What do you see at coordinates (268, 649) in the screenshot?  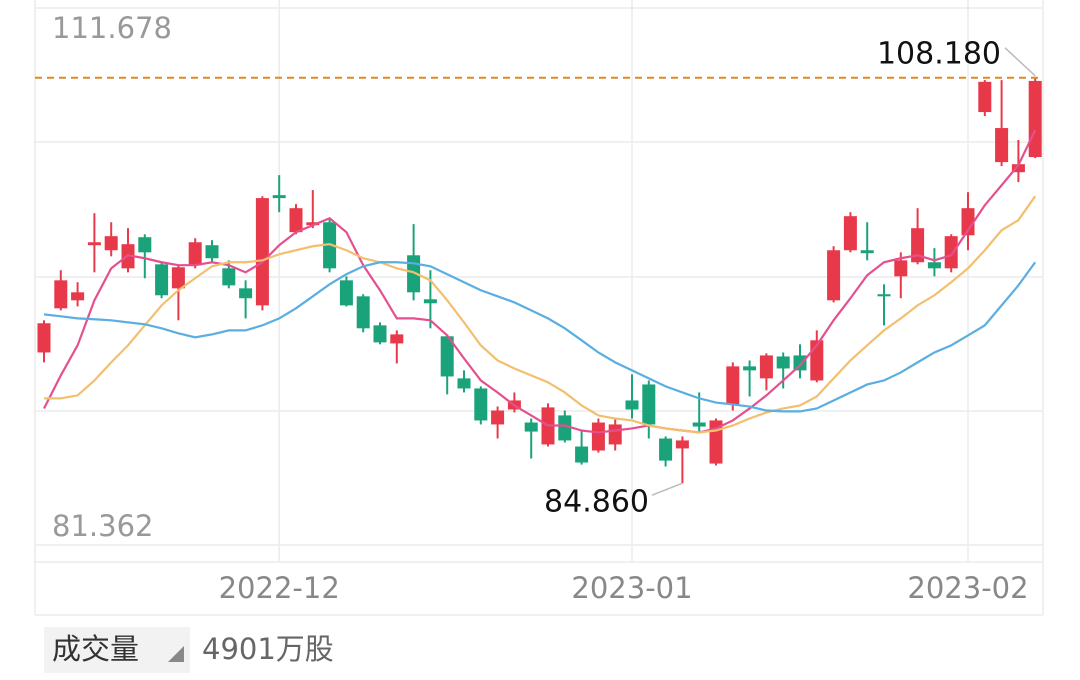 I see `volume-value: 4901万股` at bounding box center [268, 649].